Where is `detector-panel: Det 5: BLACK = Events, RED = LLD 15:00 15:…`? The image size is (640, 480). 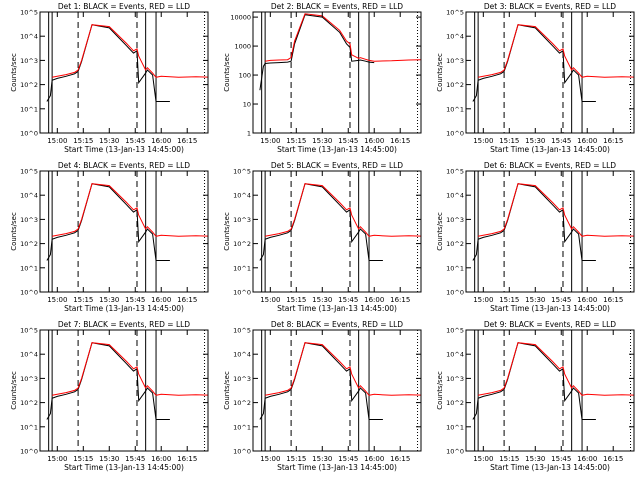 detector-panel: Det 5: BLACK = Events, RED = LLD 15:00 15:… is located at coordinates (322, 237).